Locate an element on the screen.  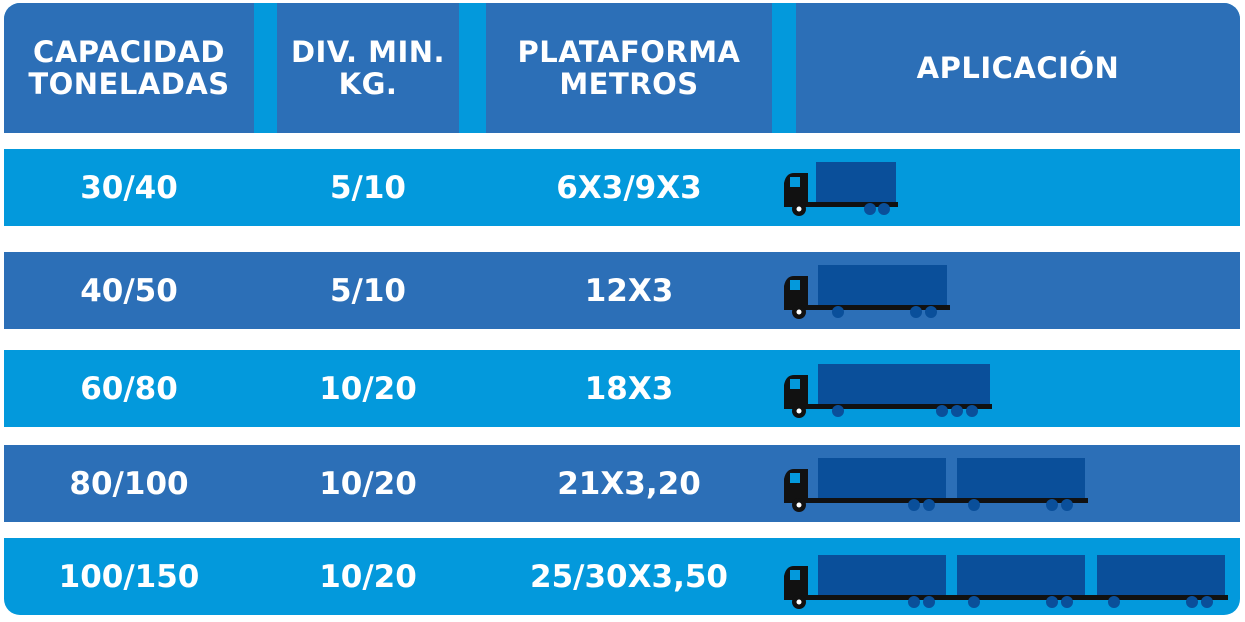
table-row: 30/40 5/10 6X3/9X3 is located at coordinates (622, 187).